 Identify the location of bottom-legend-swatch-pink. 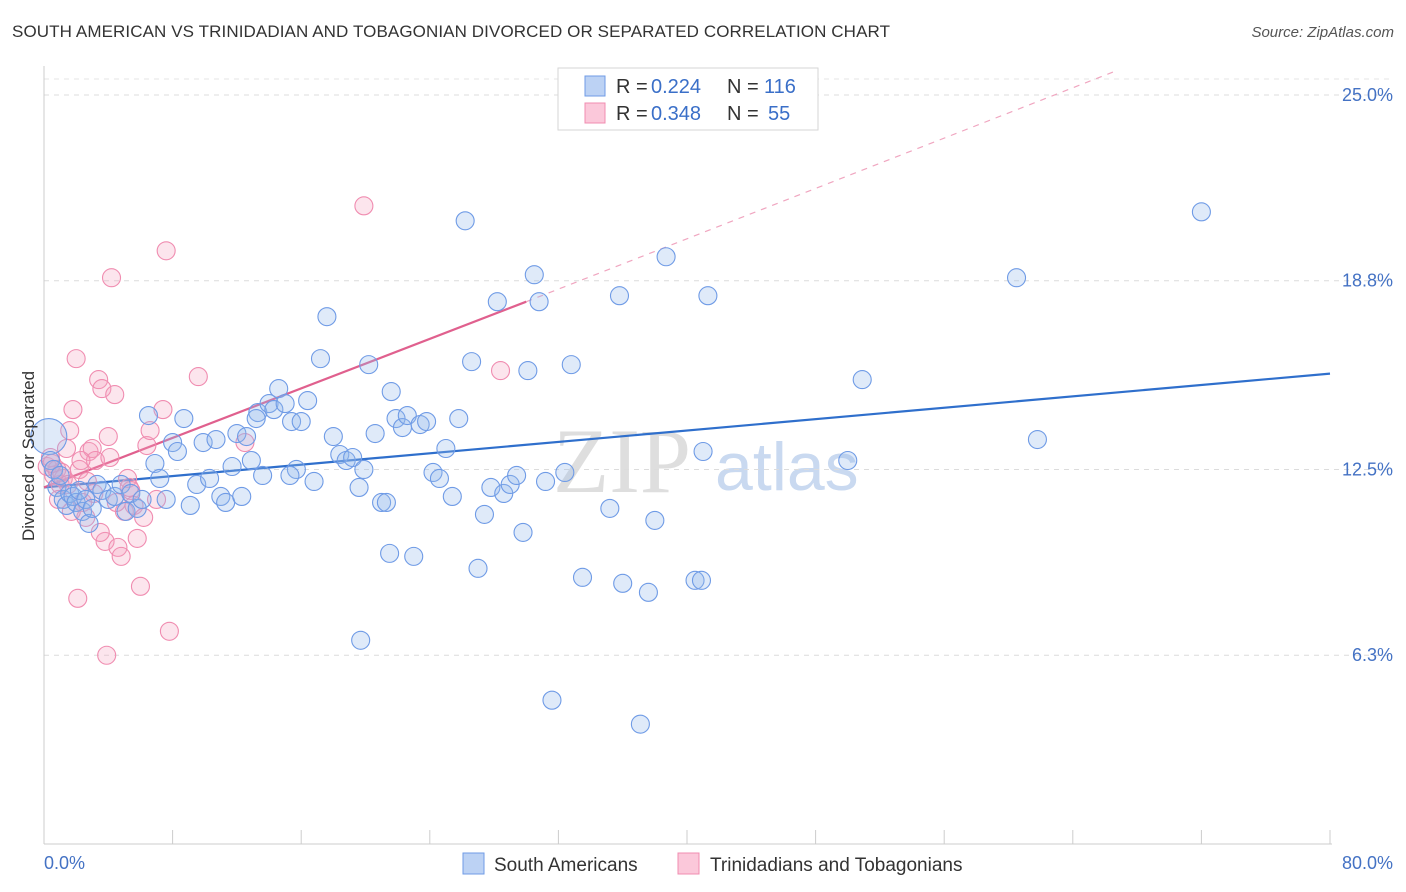
(688, 863).